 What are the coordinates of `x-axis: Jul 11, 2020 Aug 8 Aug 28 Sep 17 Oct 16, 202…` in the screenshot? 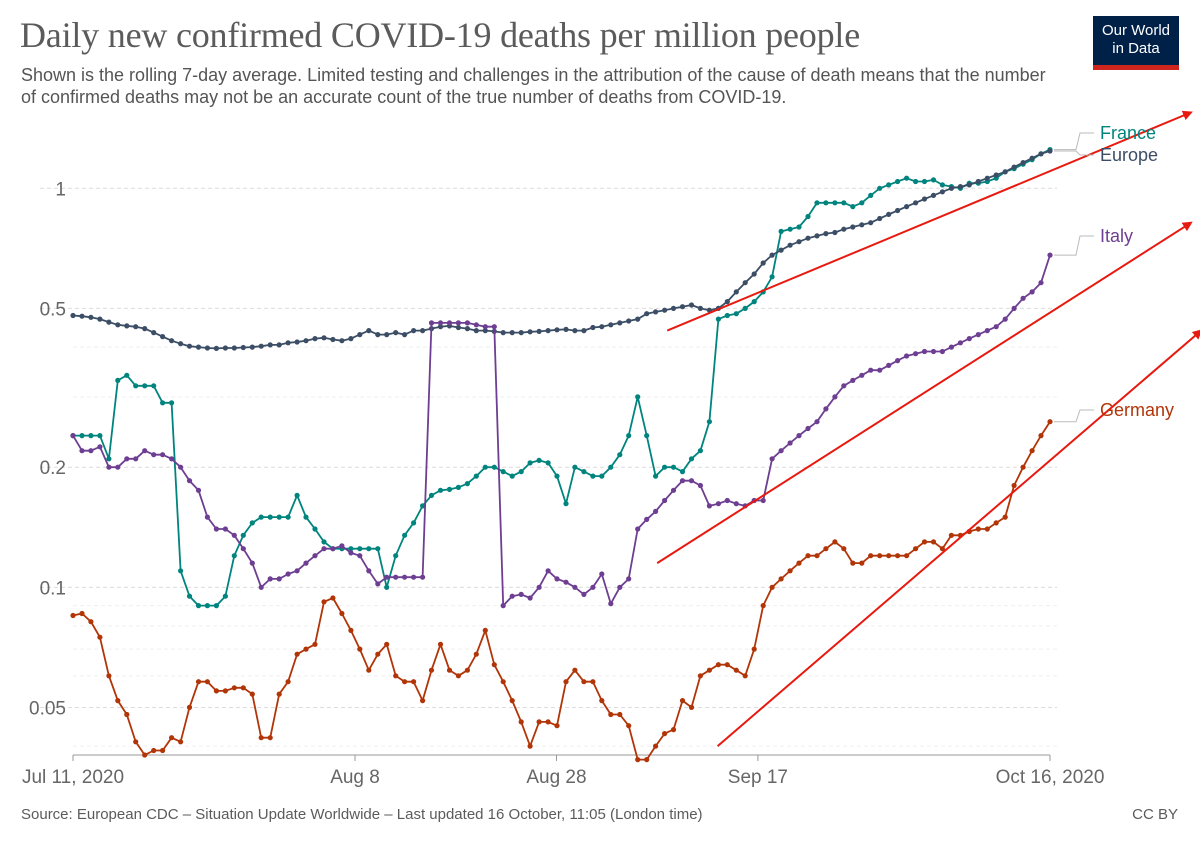 It's located at (563, 771).